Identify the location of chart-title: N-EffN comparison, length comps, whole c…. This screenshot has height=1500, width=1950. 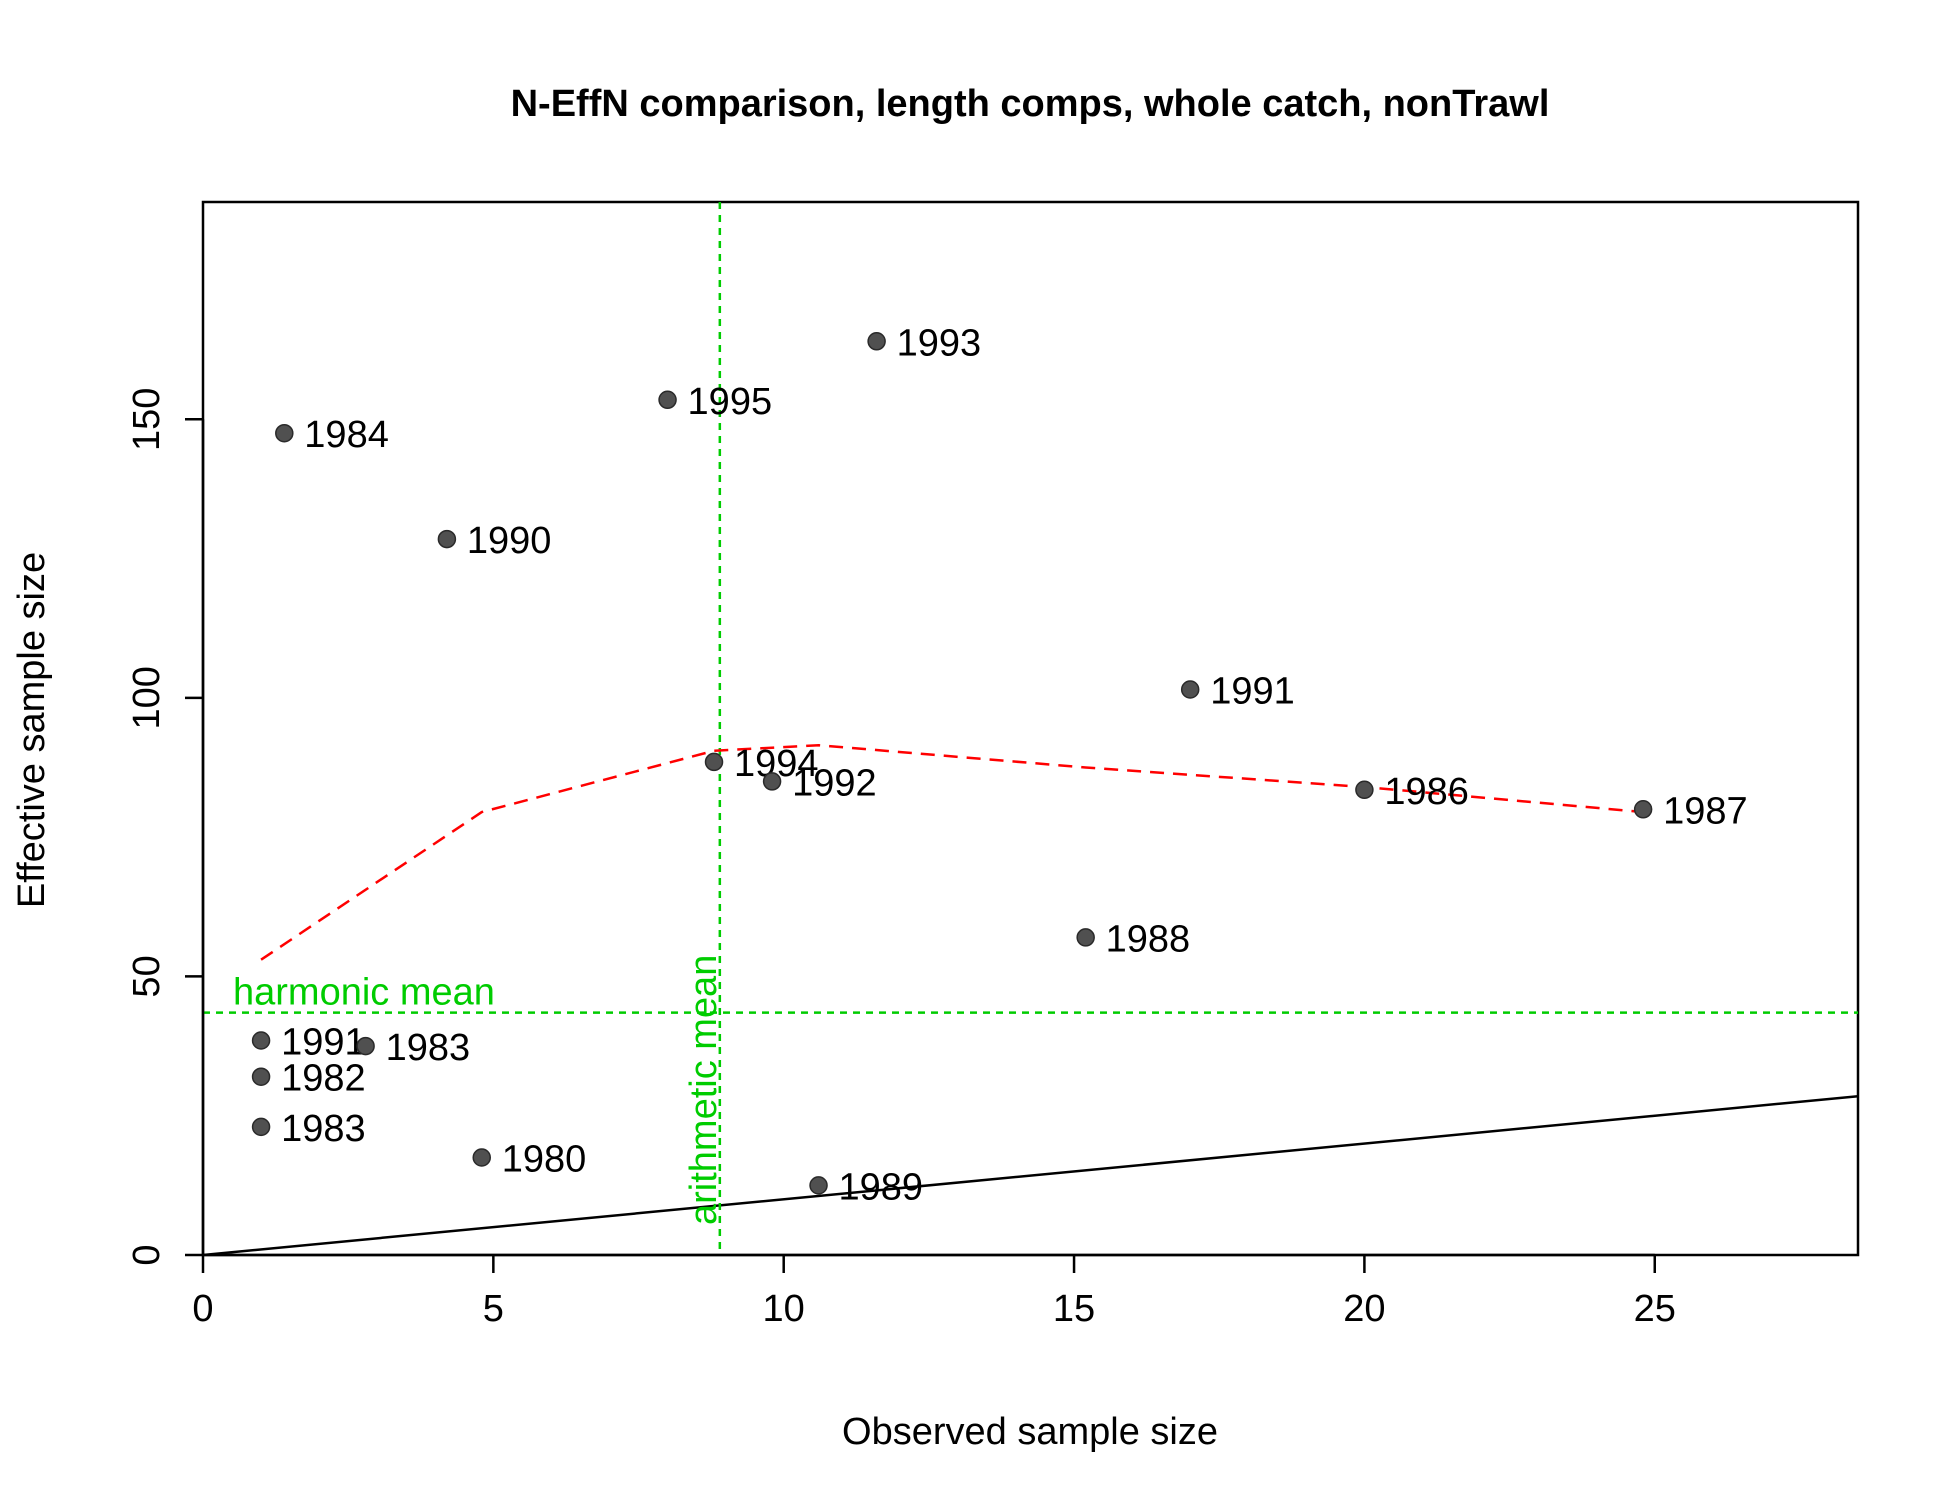
(1030, 104).